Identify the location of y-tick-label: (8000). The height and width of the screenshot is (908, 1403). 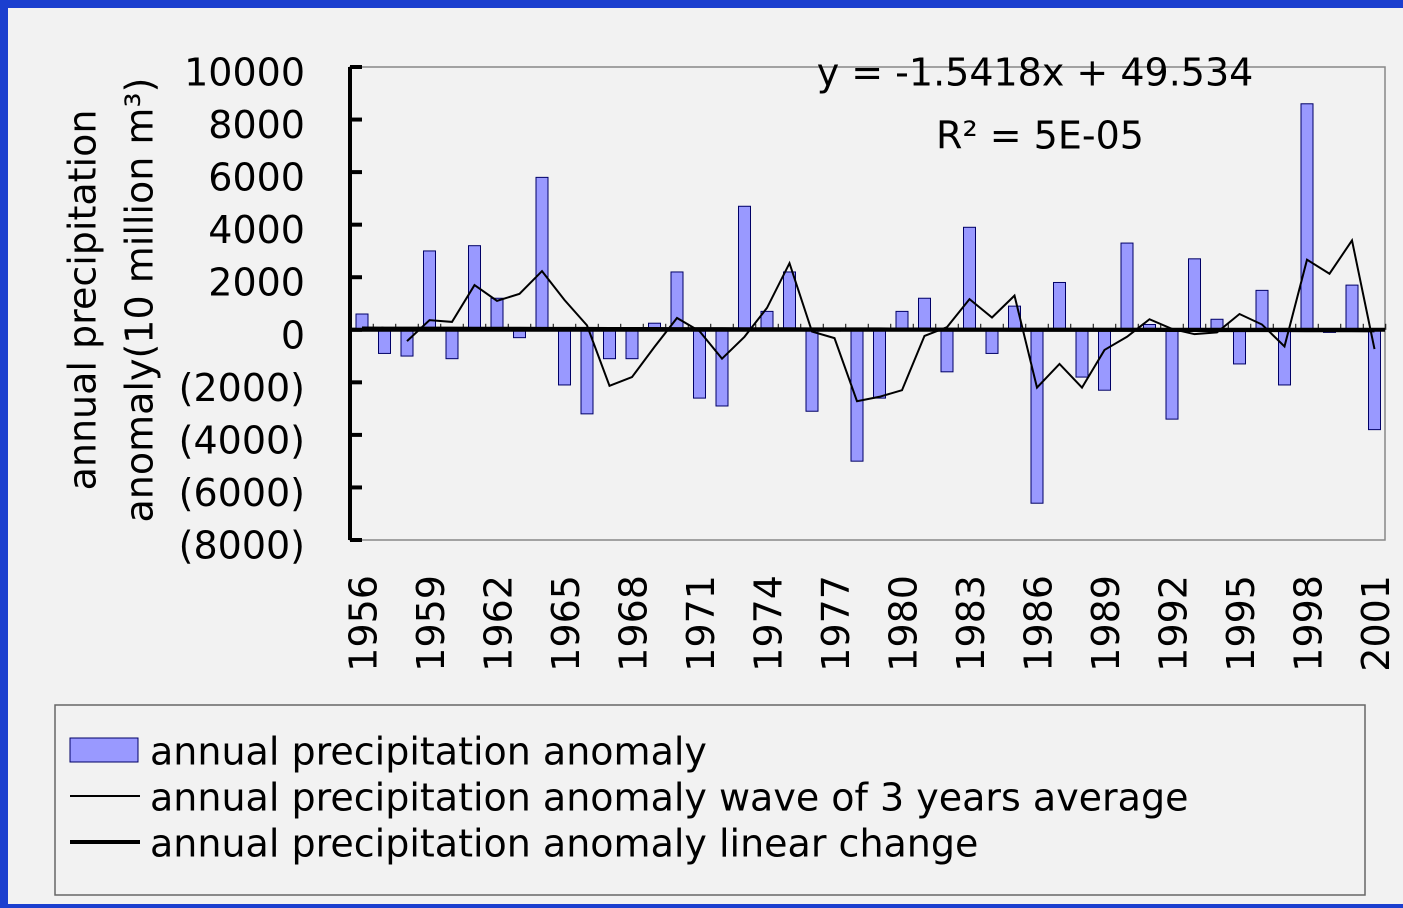
(242, 546).